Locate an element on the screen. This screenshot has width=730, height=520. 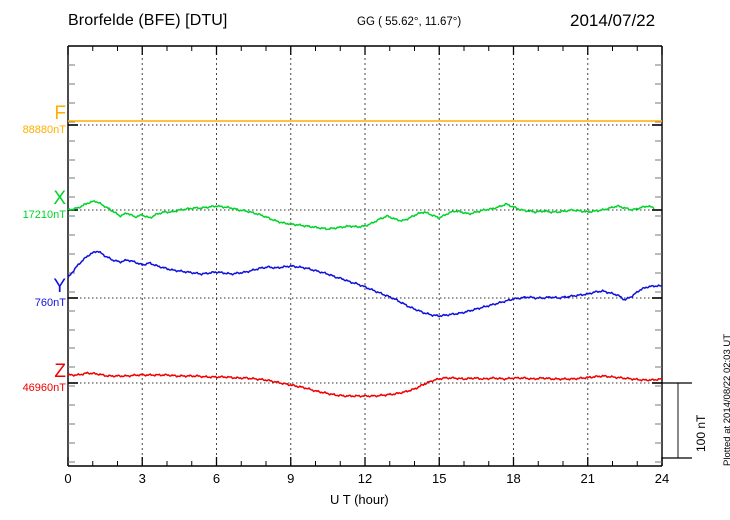
x-tick-label: 21 is located at coordinates (587, 478).